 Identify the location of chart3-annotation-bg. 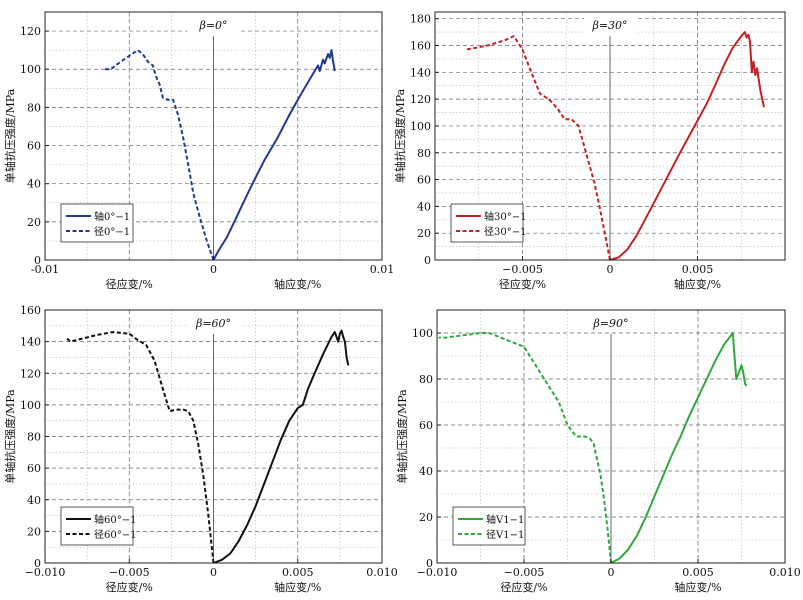
(213, 323).